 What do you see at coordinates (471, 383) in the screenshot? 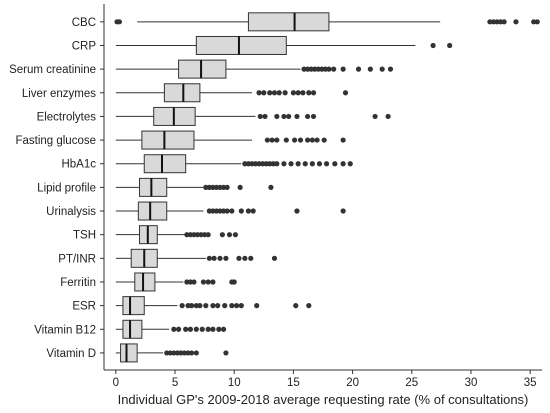
I see `x-tick-label: 30` at bounding box center [471, 383].